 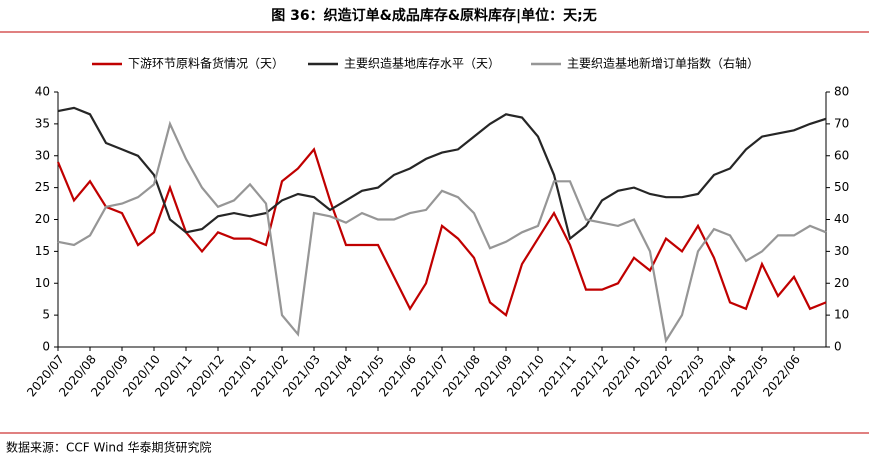 I want to click on y2-tick-label: 40, so click(x=841, y=219).